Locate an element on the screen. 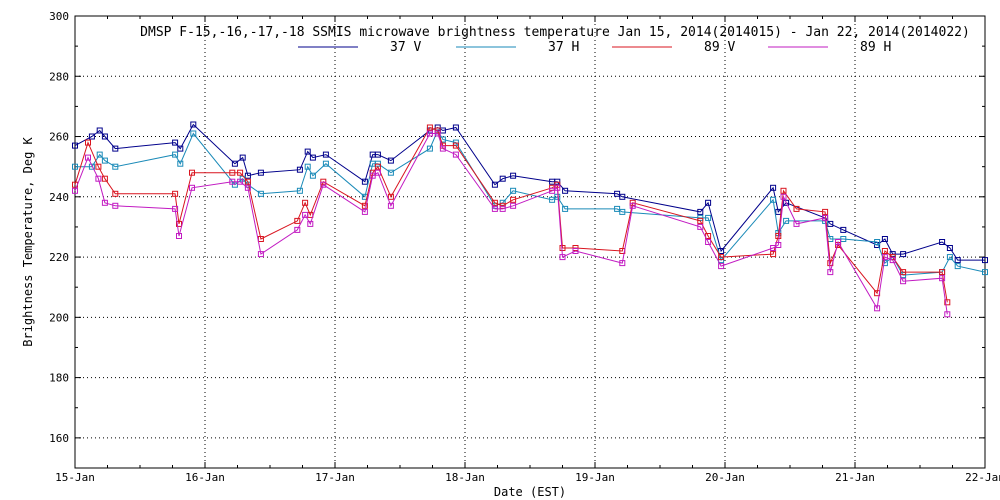  legend: 37 V 37 H 89 V 89 H is located at coordinates (594, 47).